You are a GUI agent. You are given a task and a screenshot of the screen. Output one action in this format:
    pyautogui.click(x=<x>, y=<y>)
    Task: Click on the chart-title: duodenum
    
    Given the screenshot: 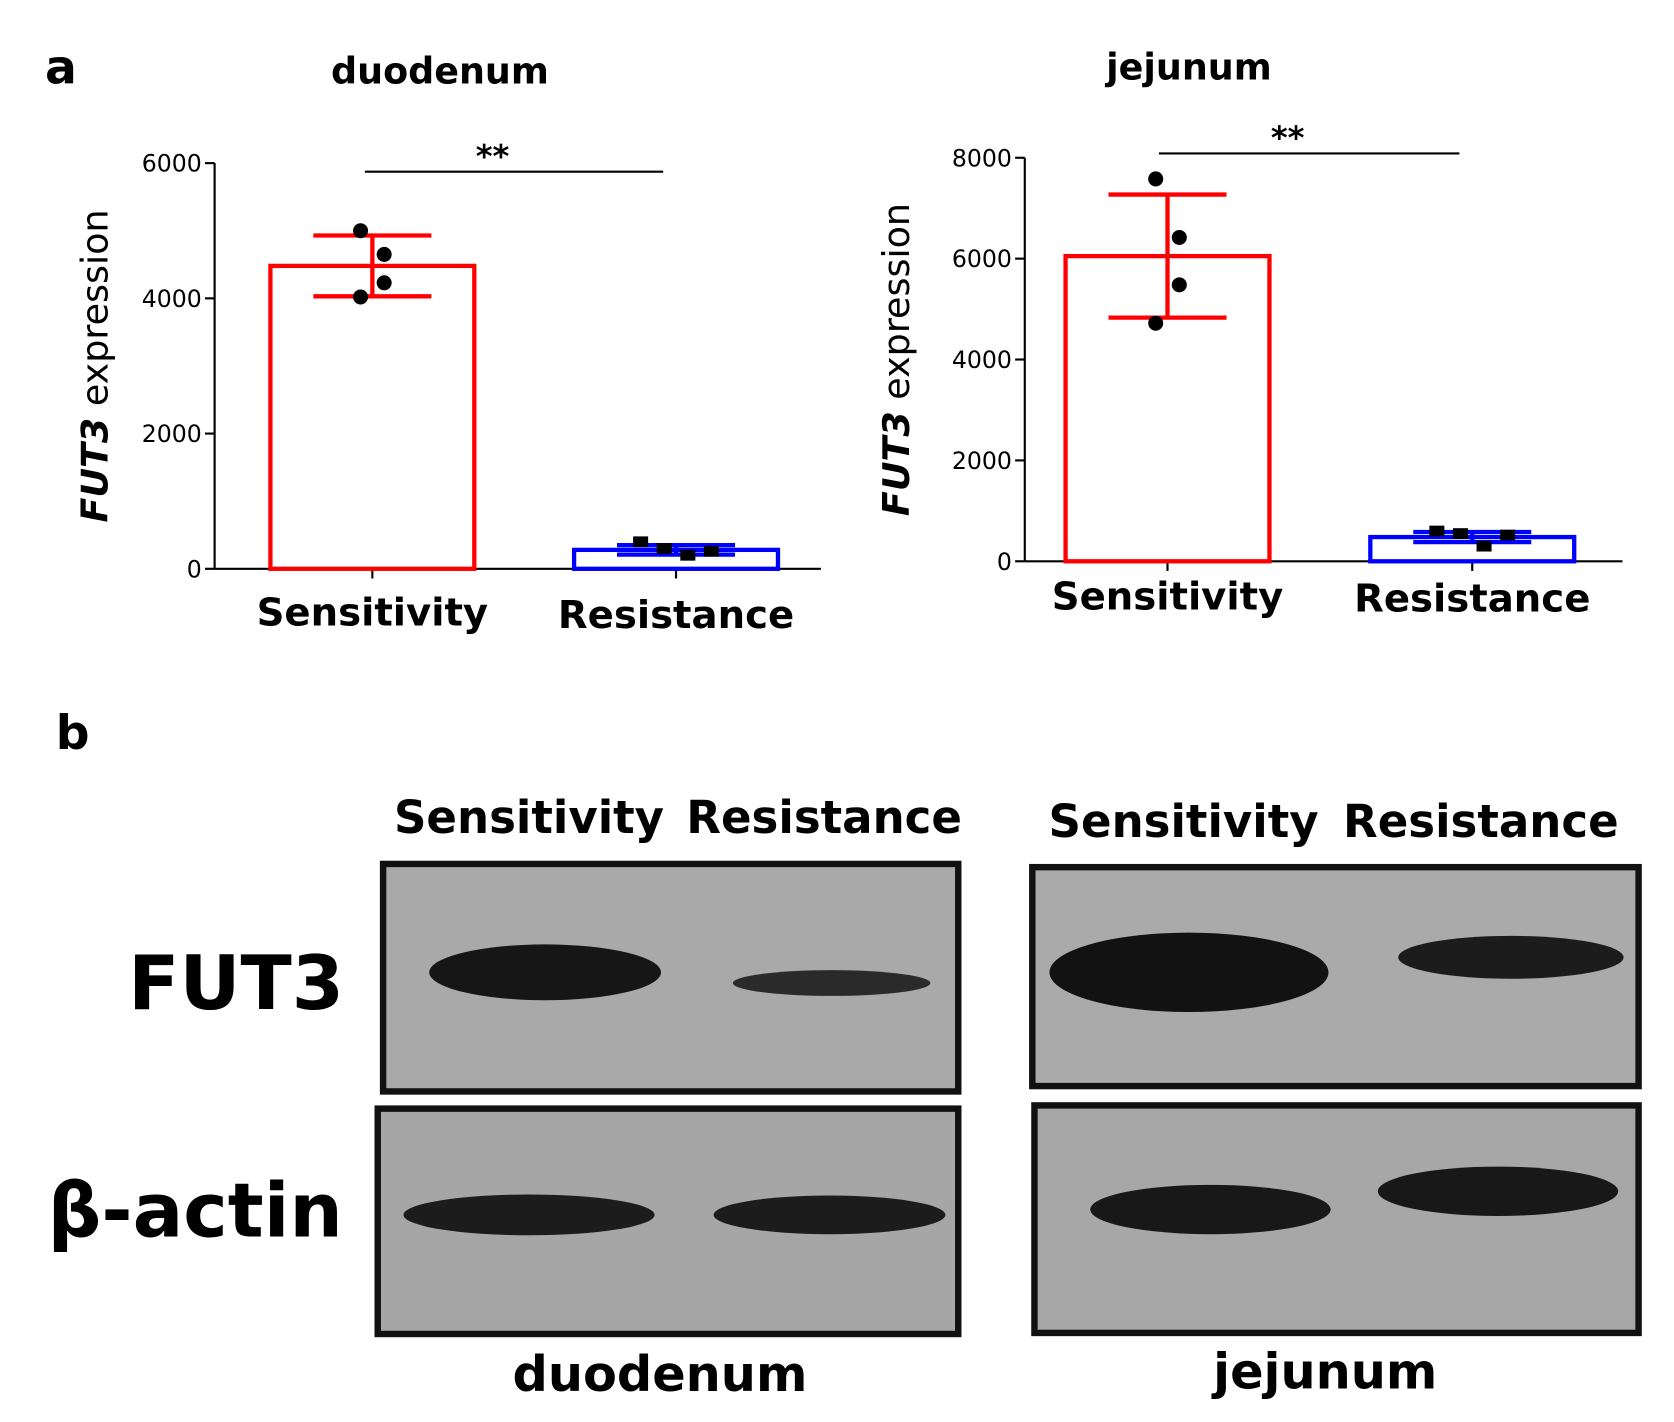 What is the action you would take?
    pyautogui.click(x=440, y=71)
    